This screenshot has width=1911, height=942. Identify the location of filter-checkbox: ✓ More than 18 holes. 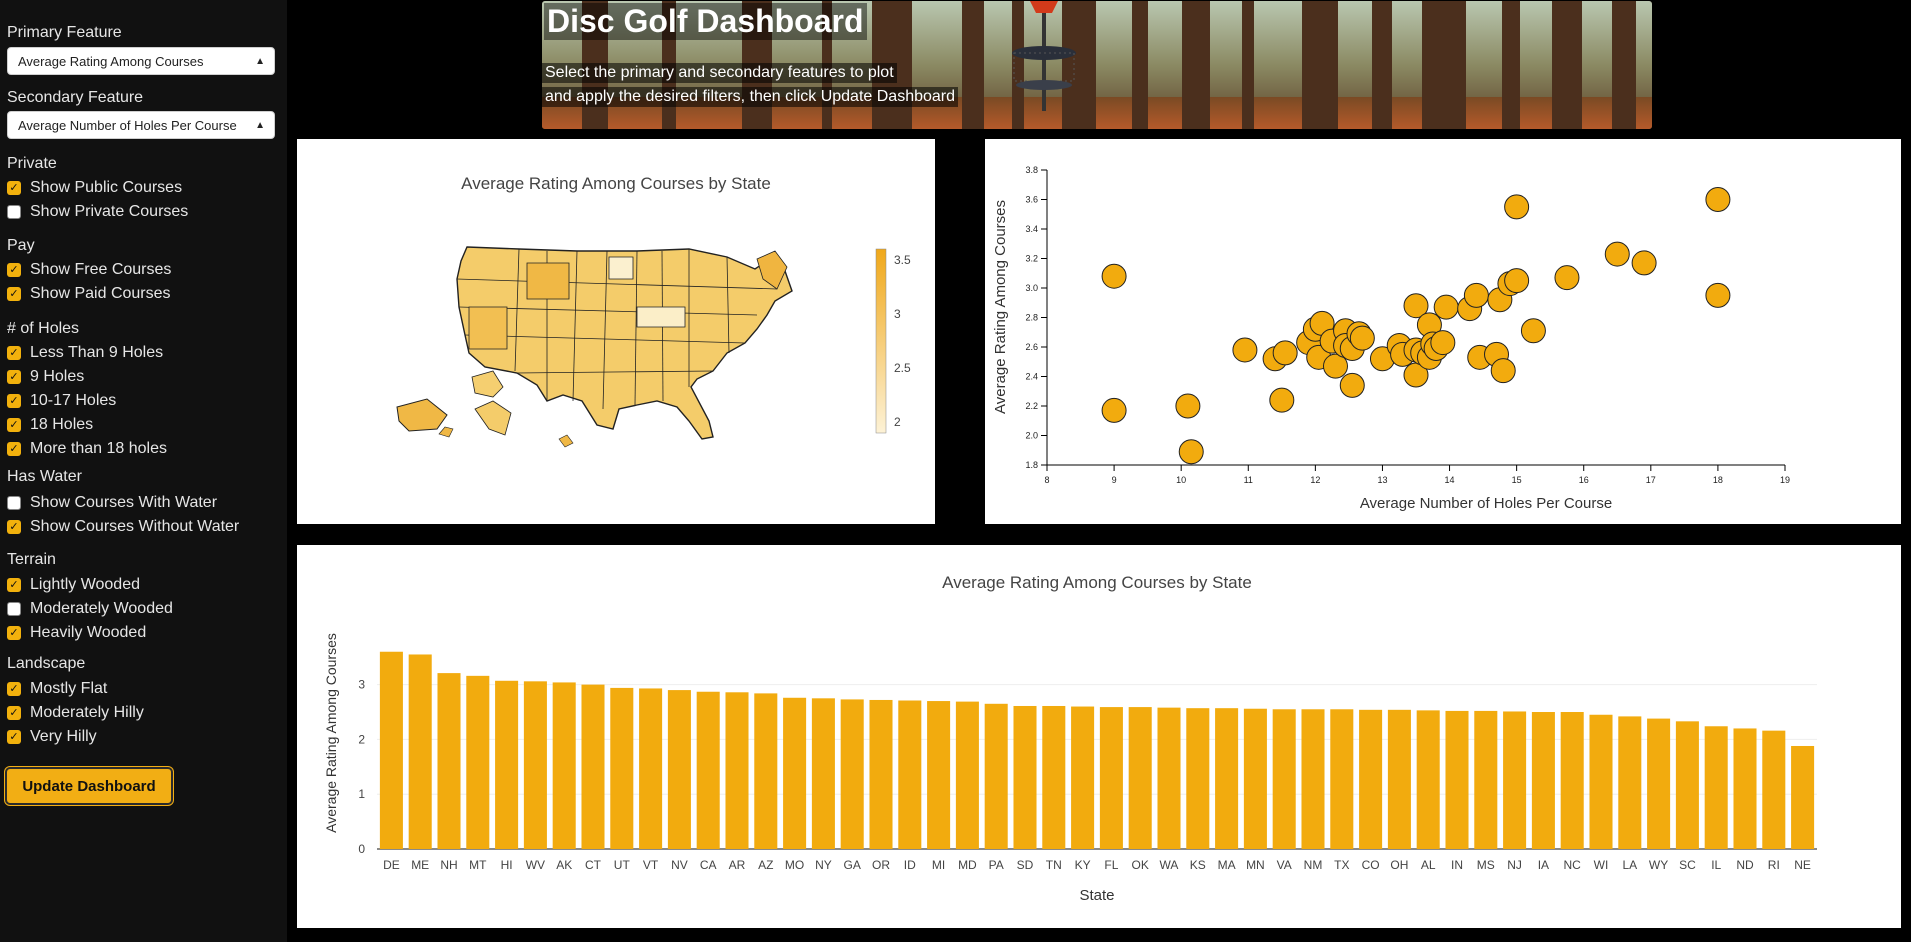
(87, 449).